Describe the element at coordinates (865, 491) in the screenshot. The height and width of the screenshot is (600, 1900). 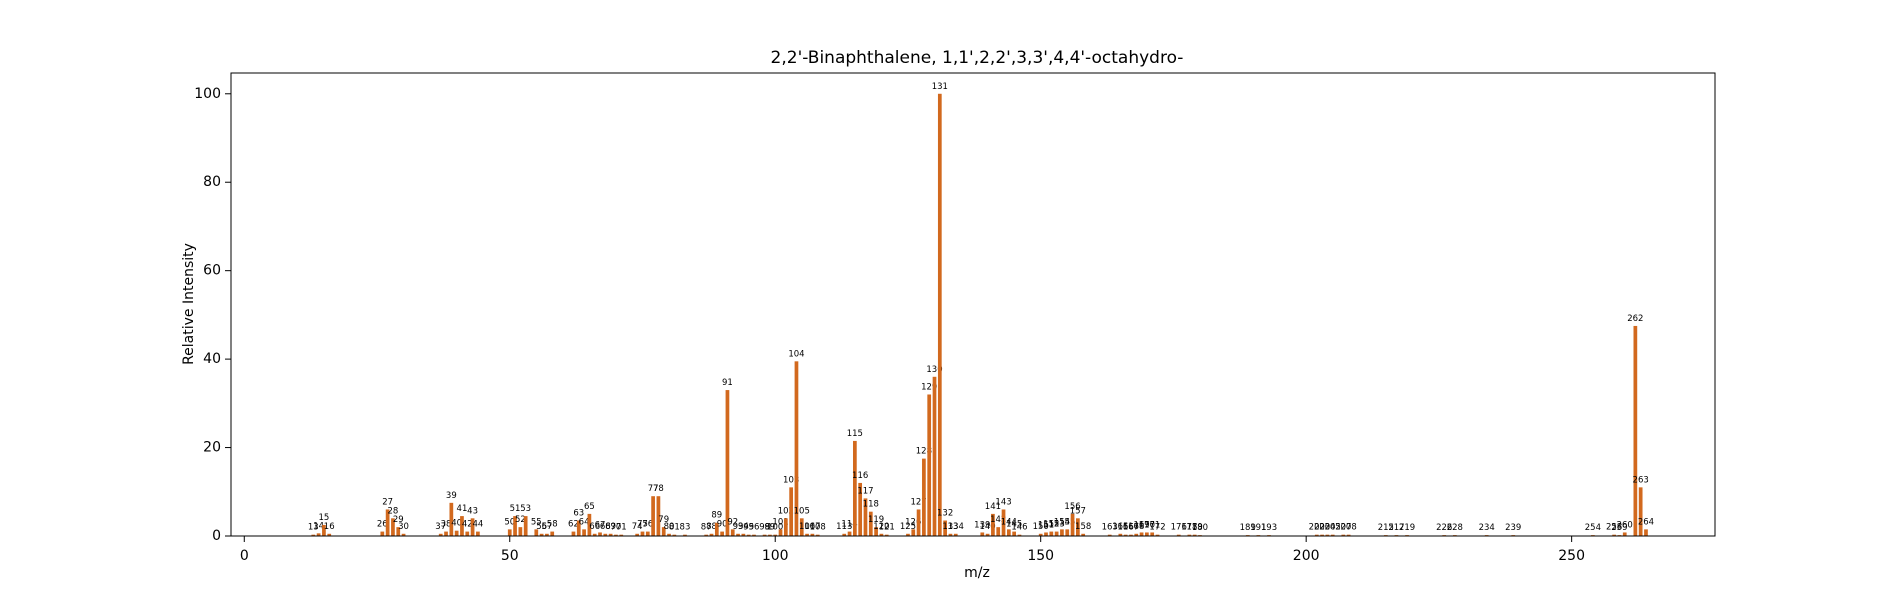
I see `peak-label: 117` at that location.